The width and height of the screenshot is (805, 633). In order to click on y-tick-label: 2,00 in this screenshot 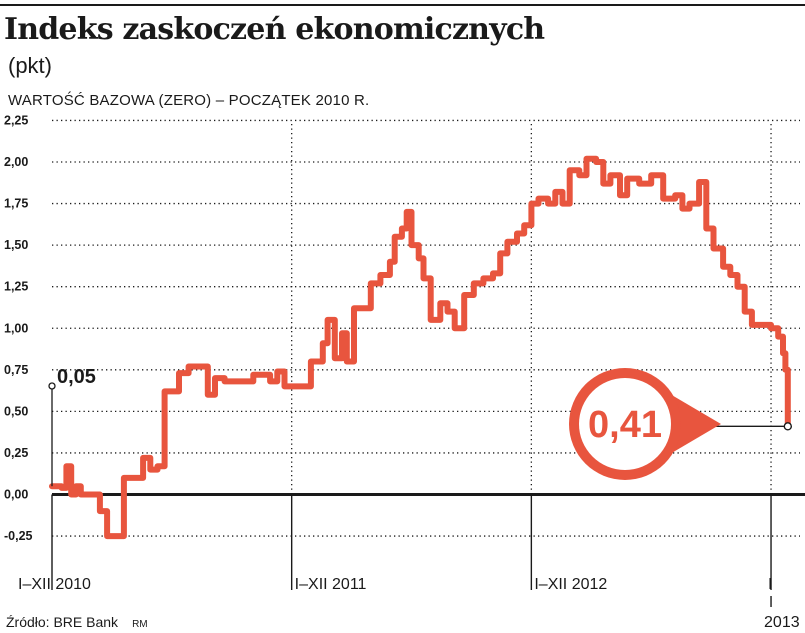, I will do `click(16, 162)`.